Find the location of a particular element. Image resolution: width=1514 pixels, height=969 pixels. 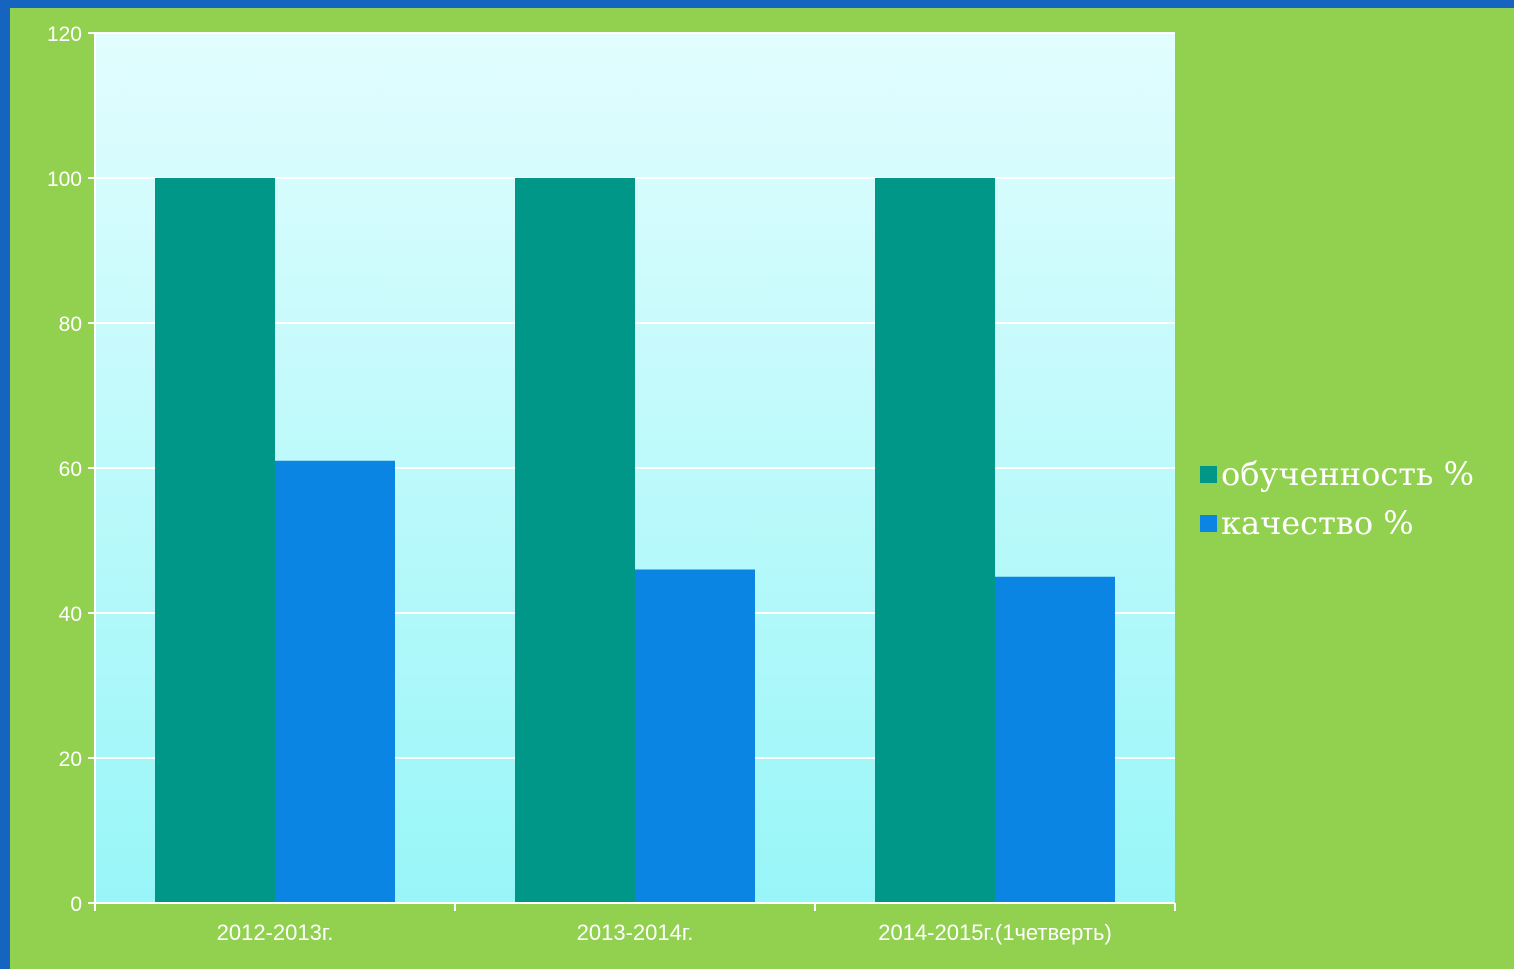

legend: обученность % качество % is located at coordinates (1337, 499).